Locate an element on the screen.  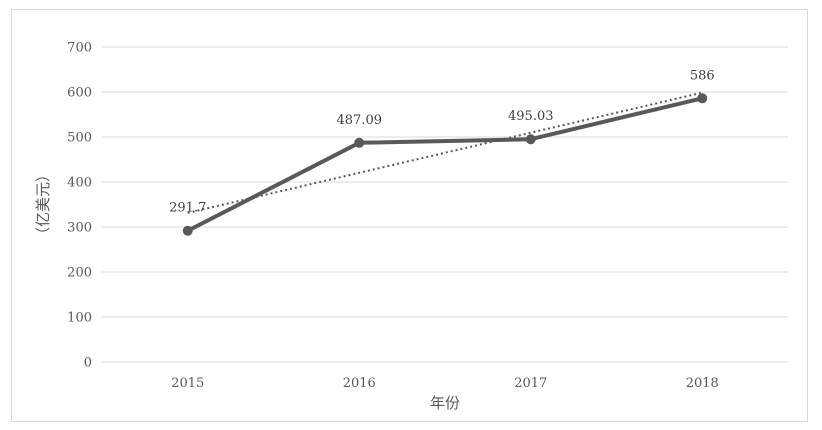
y-tick-label-400: 400 is located at coordinates (79, 183).